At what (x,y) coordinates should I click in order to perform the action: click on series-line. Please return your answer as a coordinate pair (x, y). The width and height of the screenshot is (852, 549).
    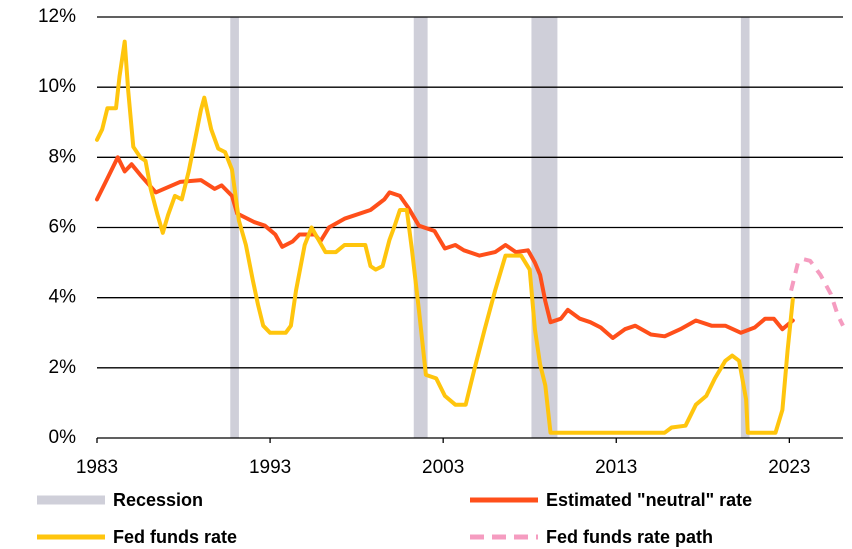
    Looking at the image, I should click on (817, 292).